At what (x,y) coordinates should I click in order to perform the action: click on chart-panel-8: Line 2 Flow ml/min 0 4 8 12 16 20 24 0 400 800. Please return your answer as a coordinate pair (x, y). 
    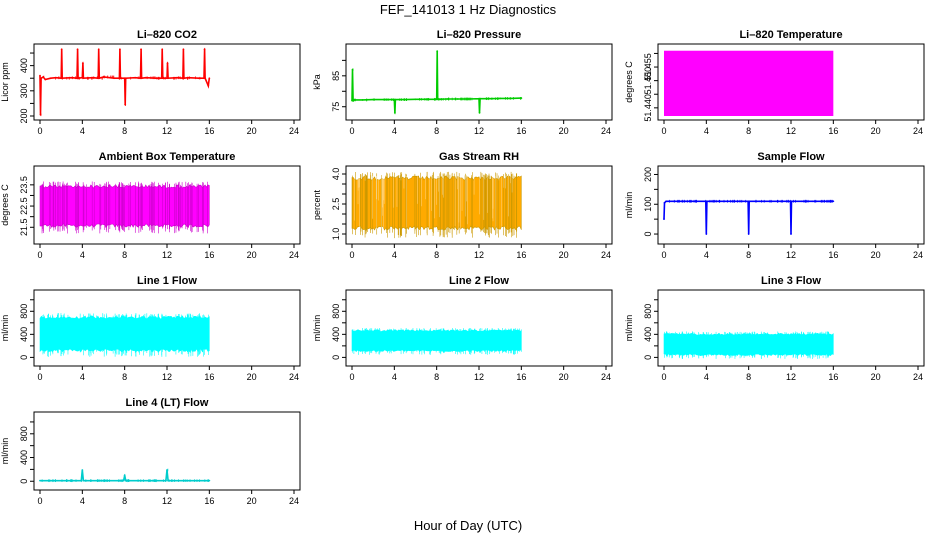
    Looking at the image, I should click on (462, 328).